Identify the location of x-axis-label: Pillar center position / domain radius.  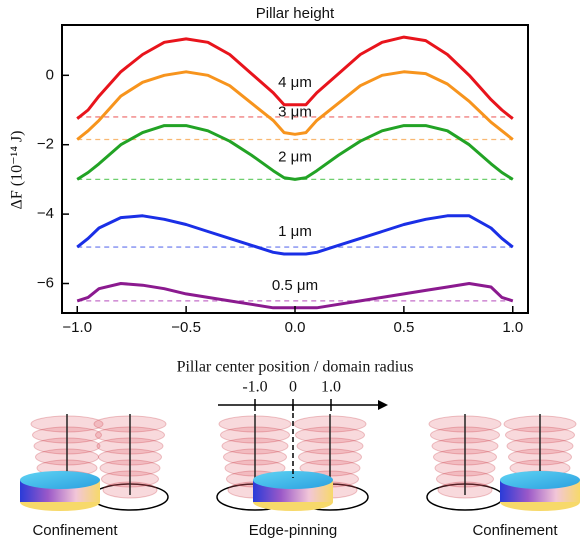
(295, 367).